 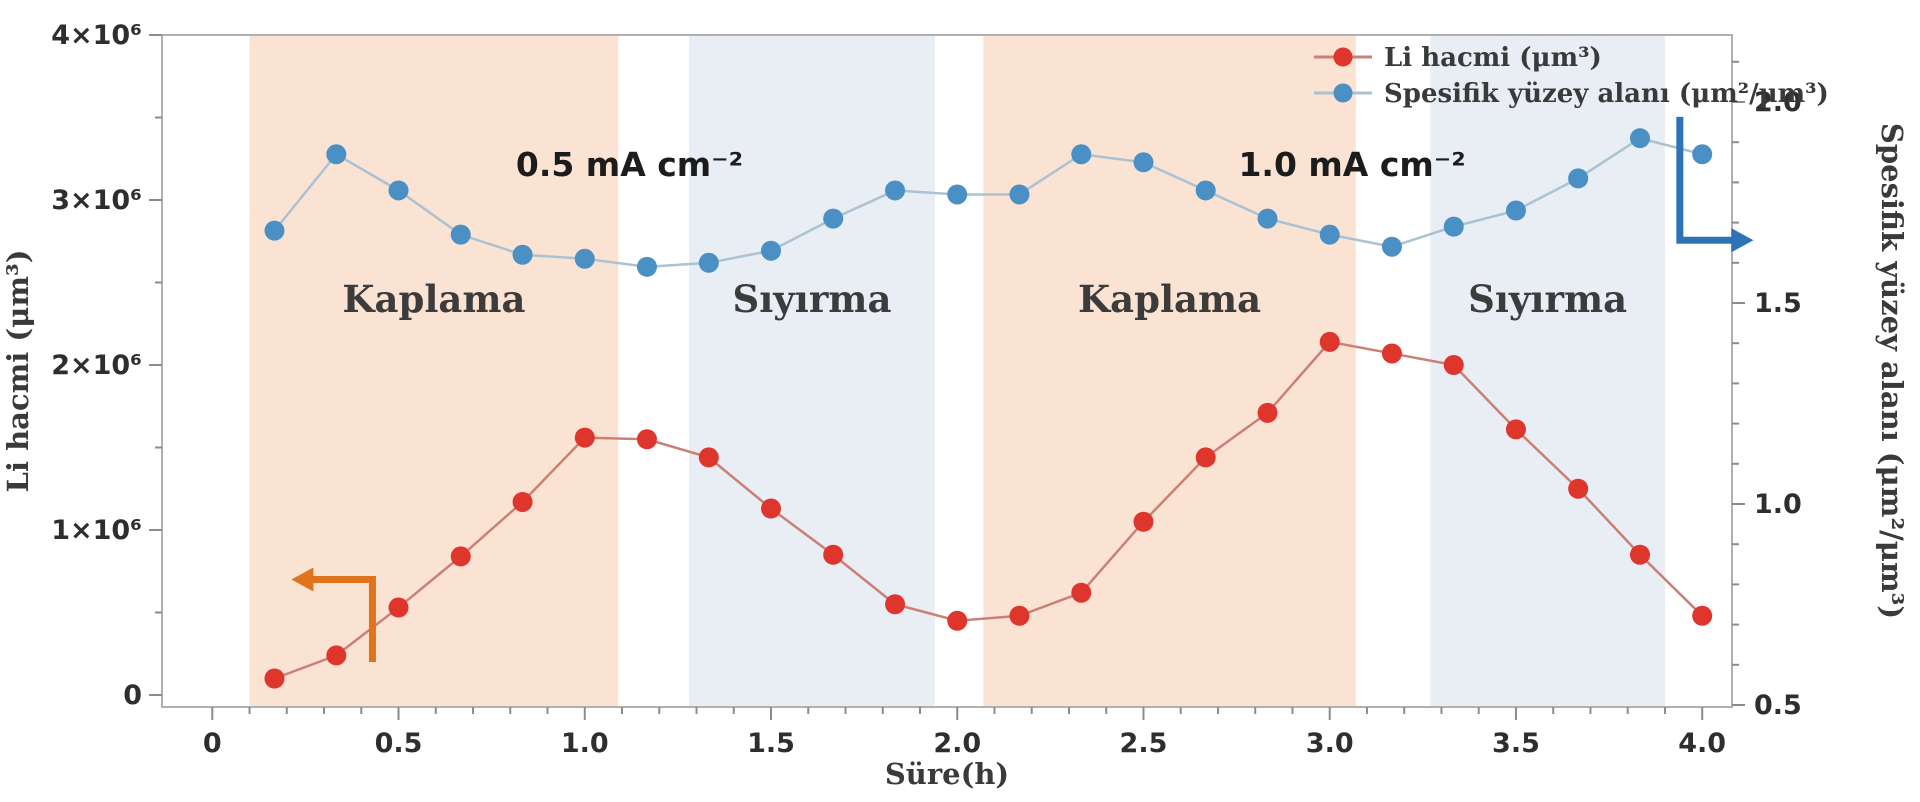 What do you see at coordinates (1715, 184) in the screenshot?
I see `right-axis-indicator-arrow` at bounding box center [1715, 184].